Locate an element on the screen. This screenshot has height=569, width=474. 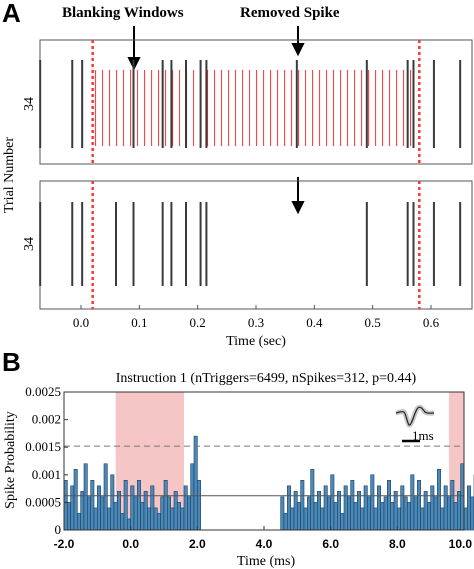
waveform-mean is located at coordinates (415, 416).